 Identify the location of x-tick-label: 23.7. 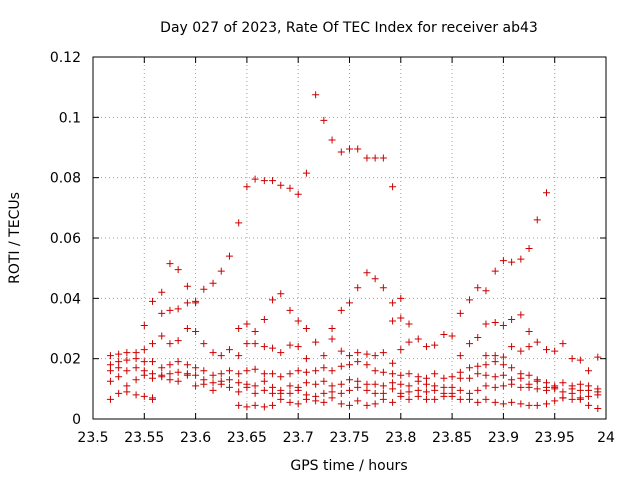
(298, 438).